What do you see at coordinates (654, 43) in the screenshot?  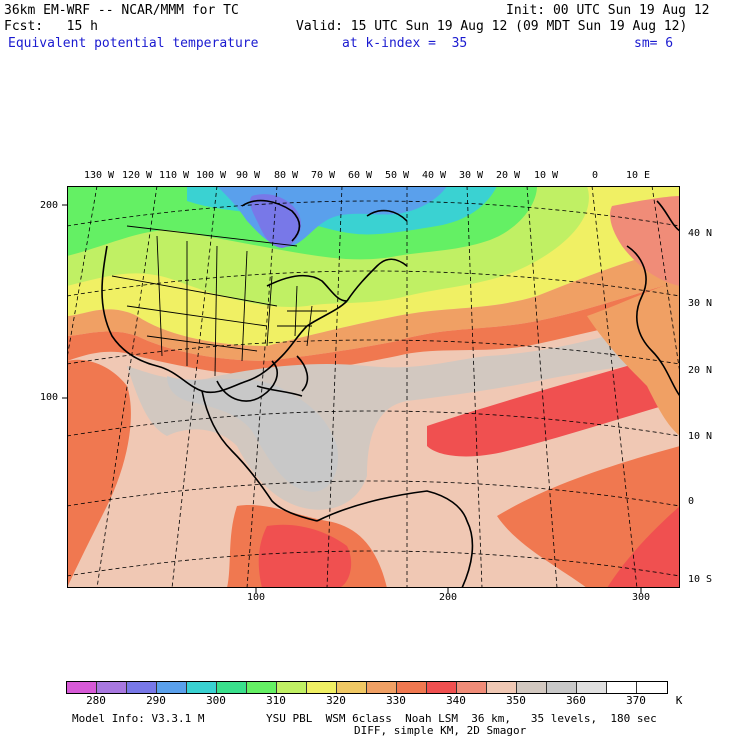 I see `smoothing-info: sm= 6` at bounding box center [654, 43].